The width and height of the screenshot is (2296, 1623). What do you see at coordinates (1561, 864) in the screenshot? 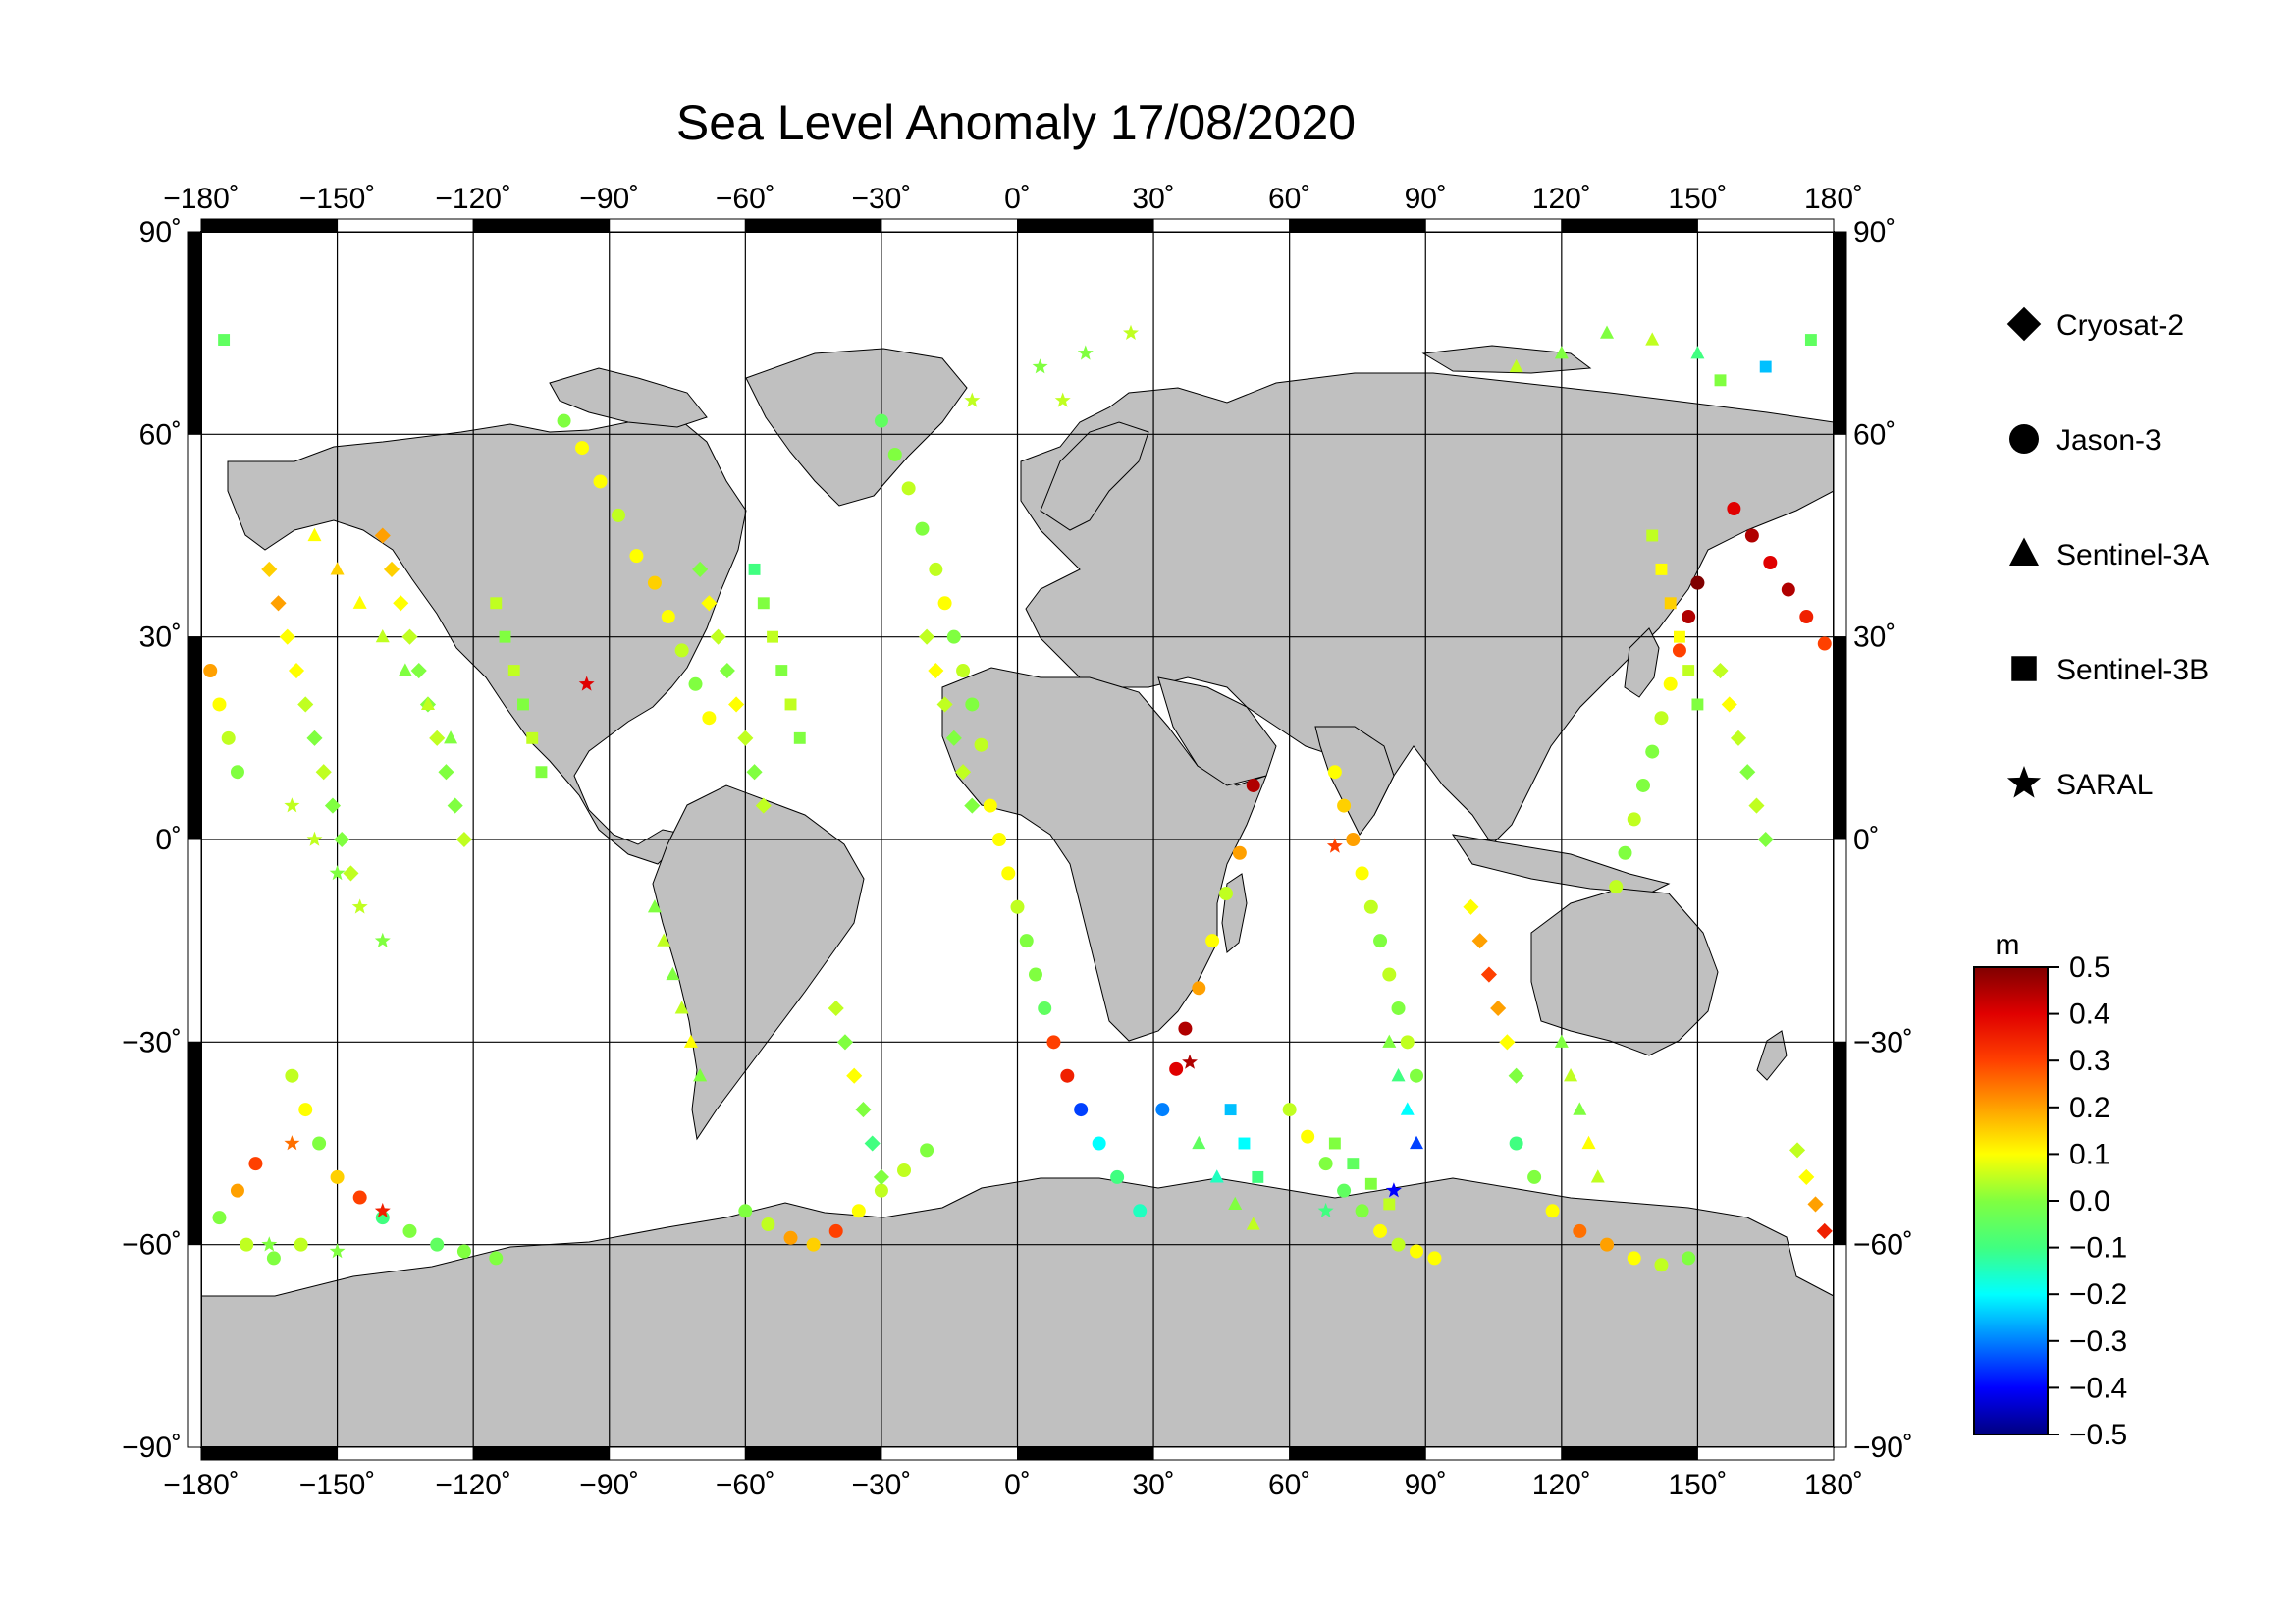
I see `land-indonesia` at bounding box center [1561, 864].